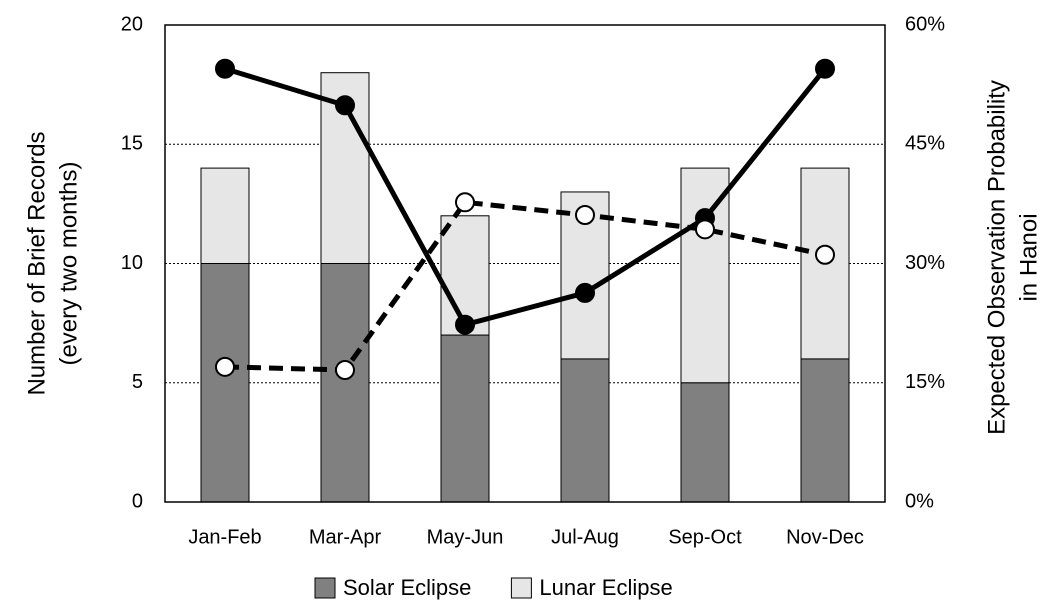 This screenshot has width=1046, height=605. I want to click on x-tick-label: May-Jun, so click(465, 537).